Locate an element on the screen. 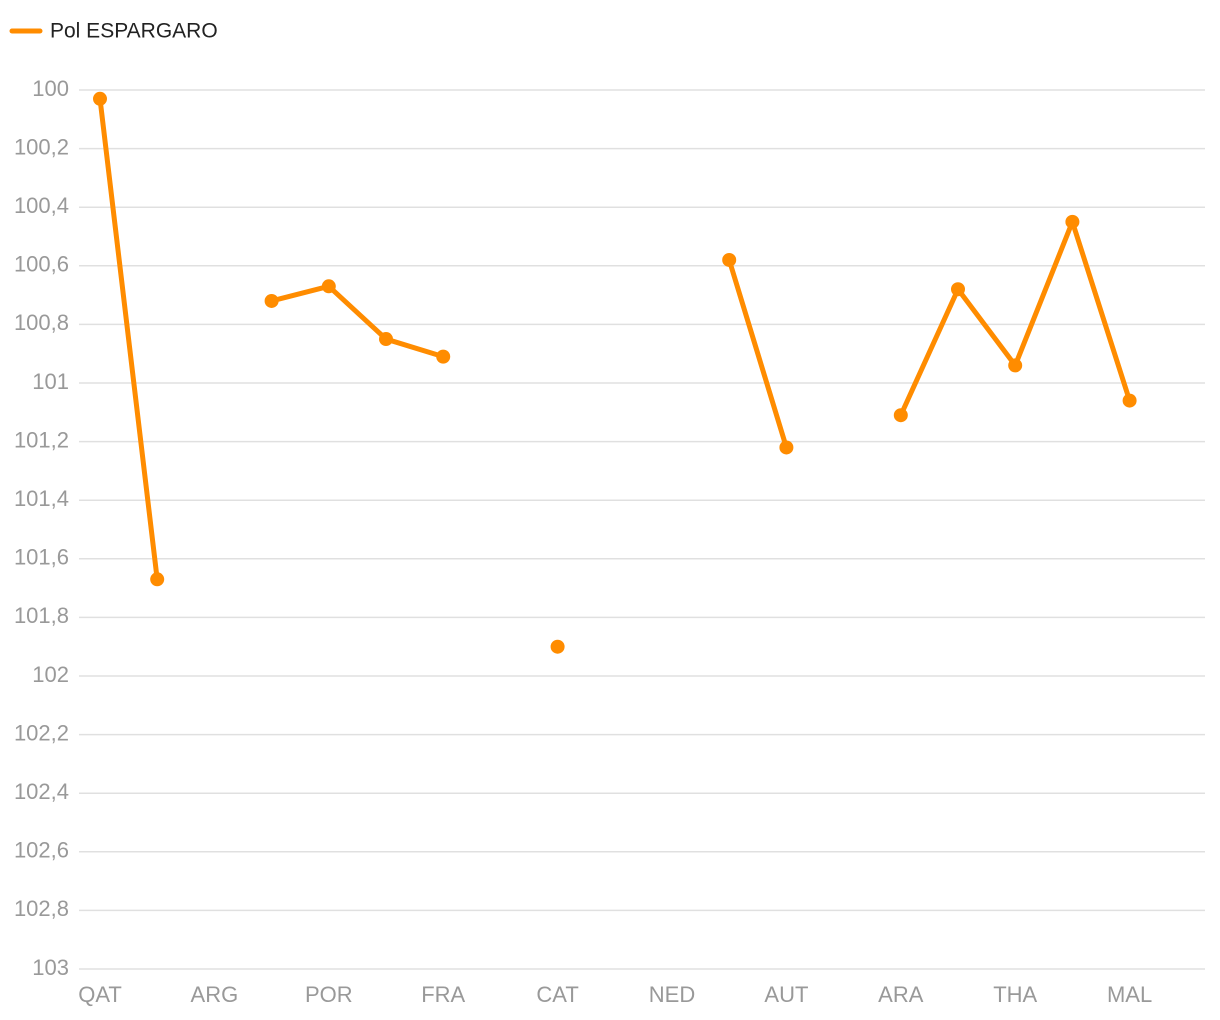  y-tick-label: 101,6 is located at coordinates (41, 557).